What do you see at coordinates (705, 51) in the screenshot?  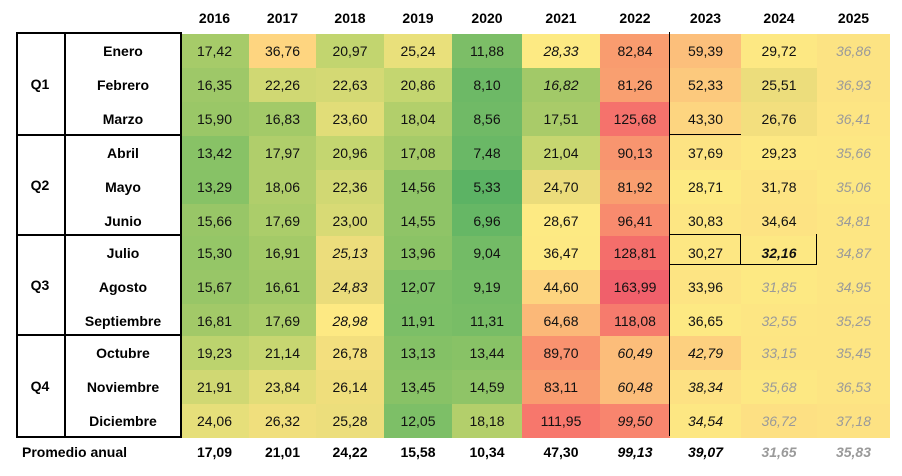 I see `data-cell: 59,39` at bounding box center [705, 51].